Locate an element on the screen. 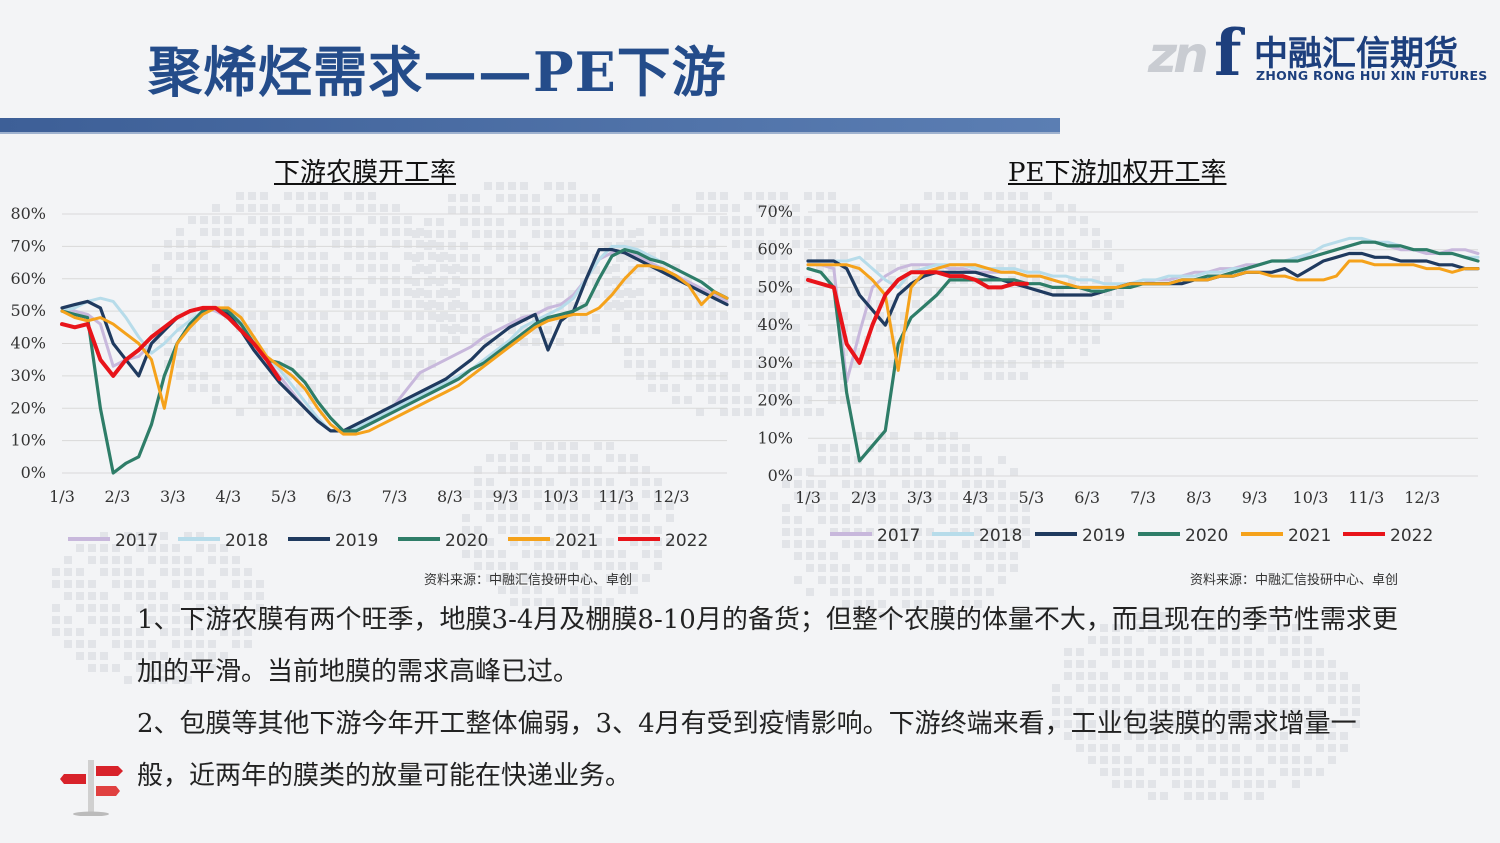 Image resolution: width=1500 pixels, height=843 pixels. logo-chinese-name: 中融汇信期货 is located at coordinates (1356, 54).